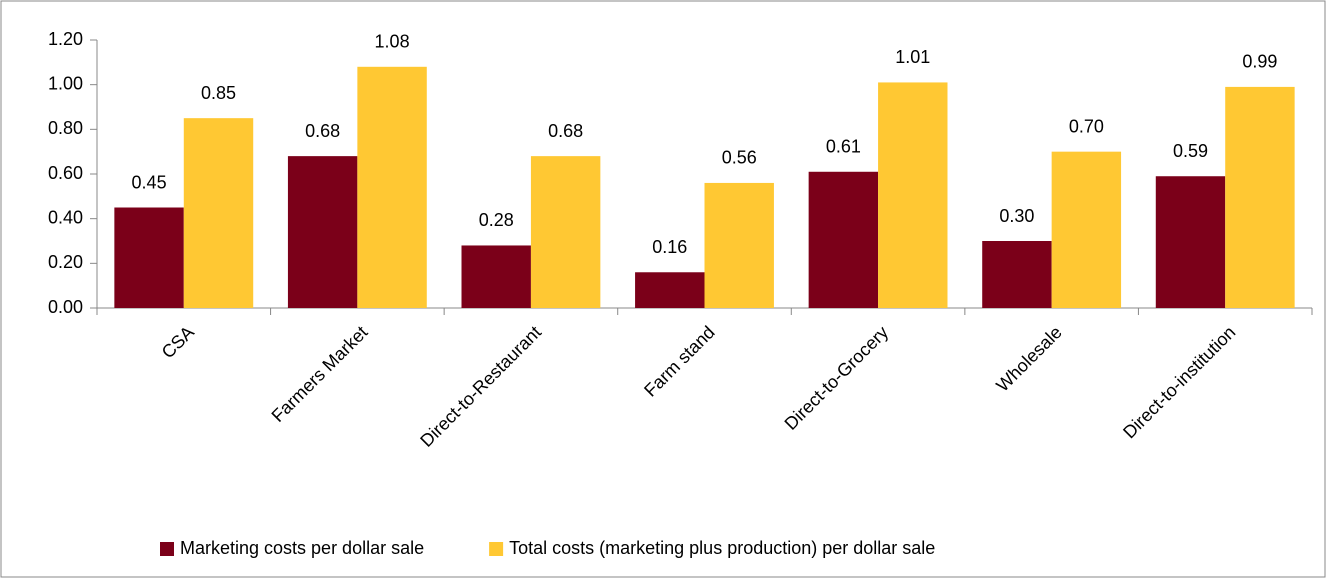 This screenshot has width=1327, height=584. Describe the element at coordinates (65, 307) in the screenshot. I see `y-tick-label: 0.00` at that location.